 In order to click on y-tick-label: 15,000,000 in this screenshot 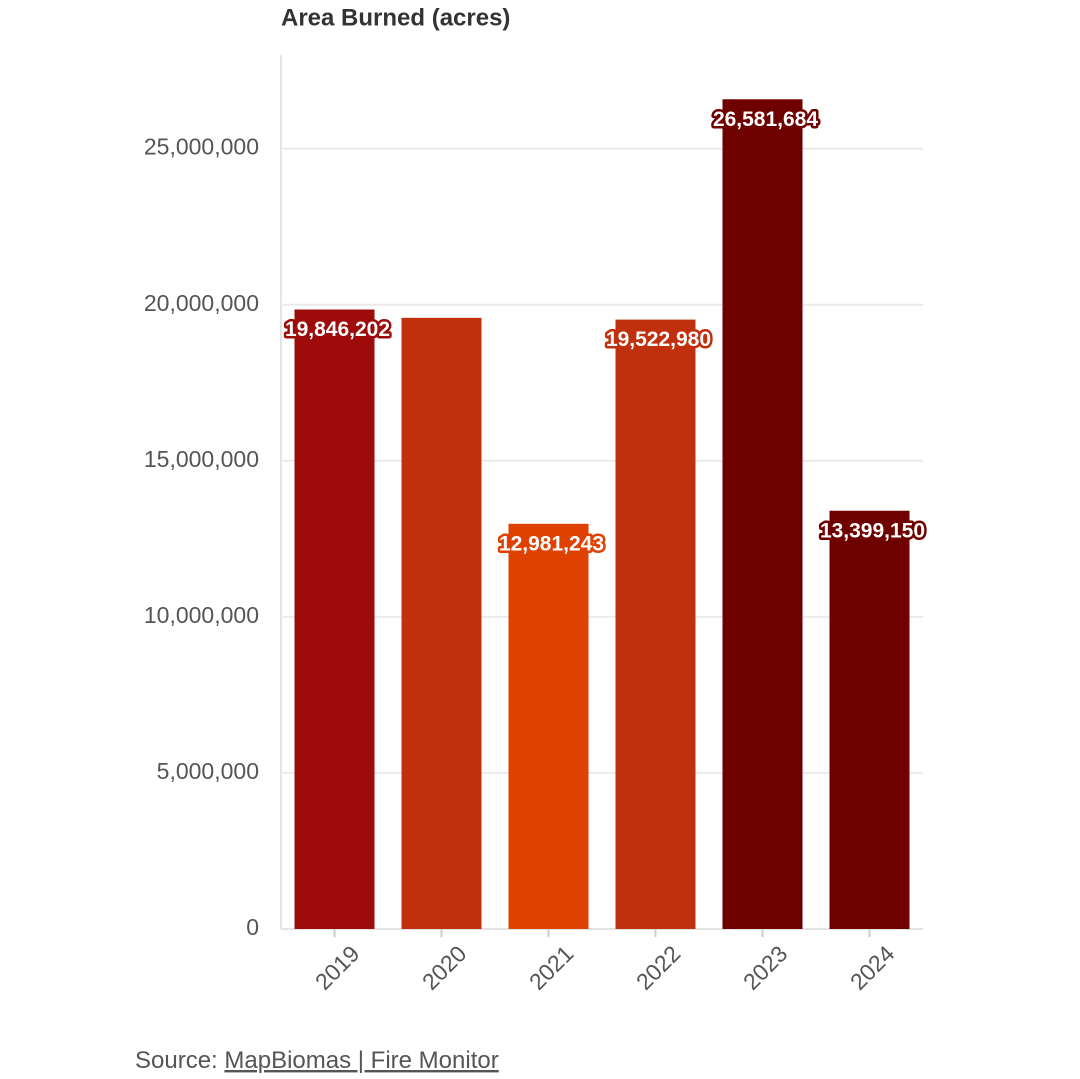, I will do `click(201, 459)`.